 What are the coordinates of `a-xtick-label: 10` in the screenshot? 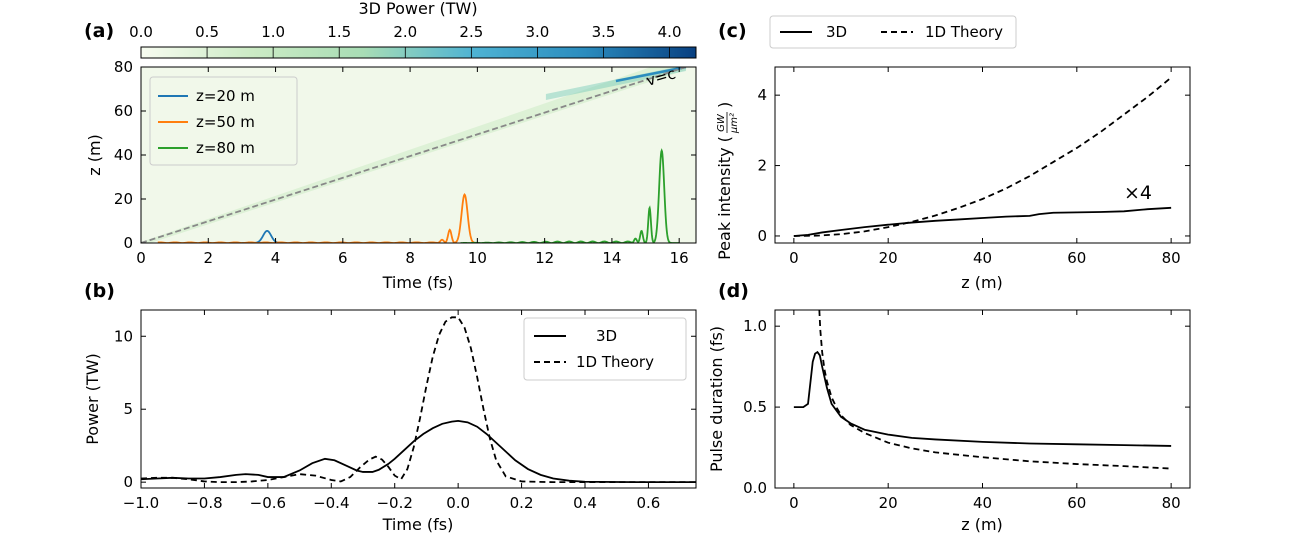 It's located at (477, 258).